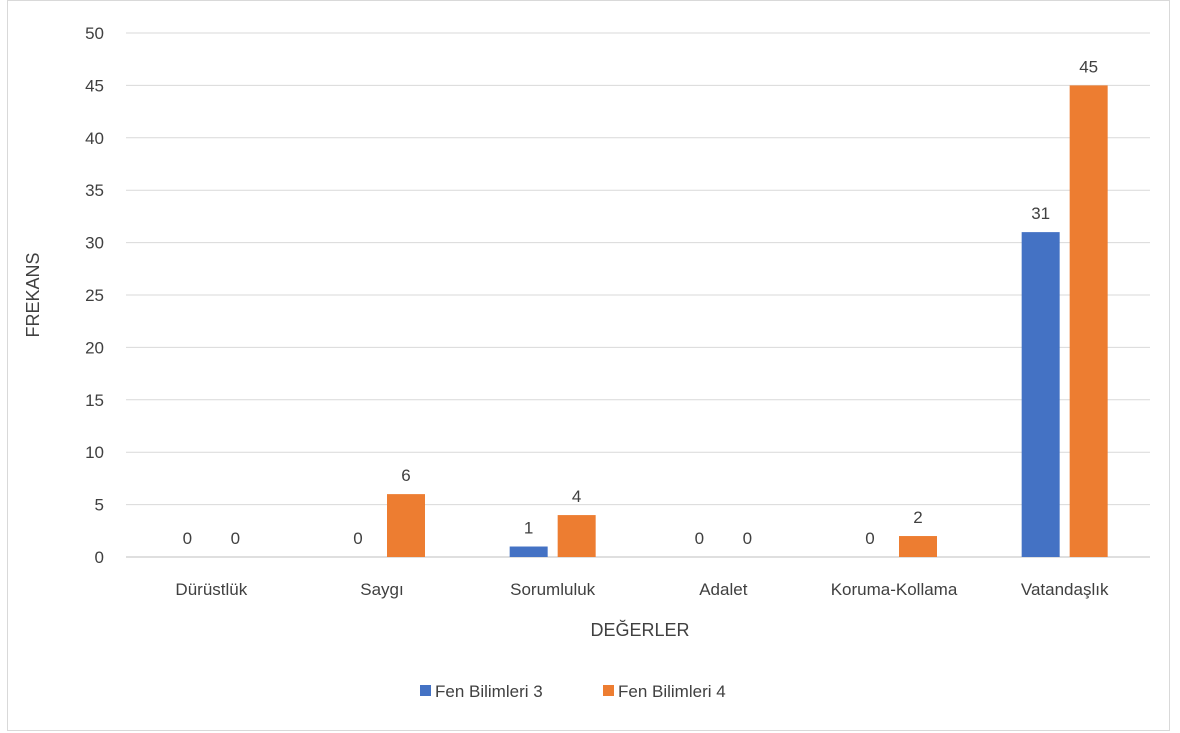  I want to click on data-label: 31, so click(1040, 213).